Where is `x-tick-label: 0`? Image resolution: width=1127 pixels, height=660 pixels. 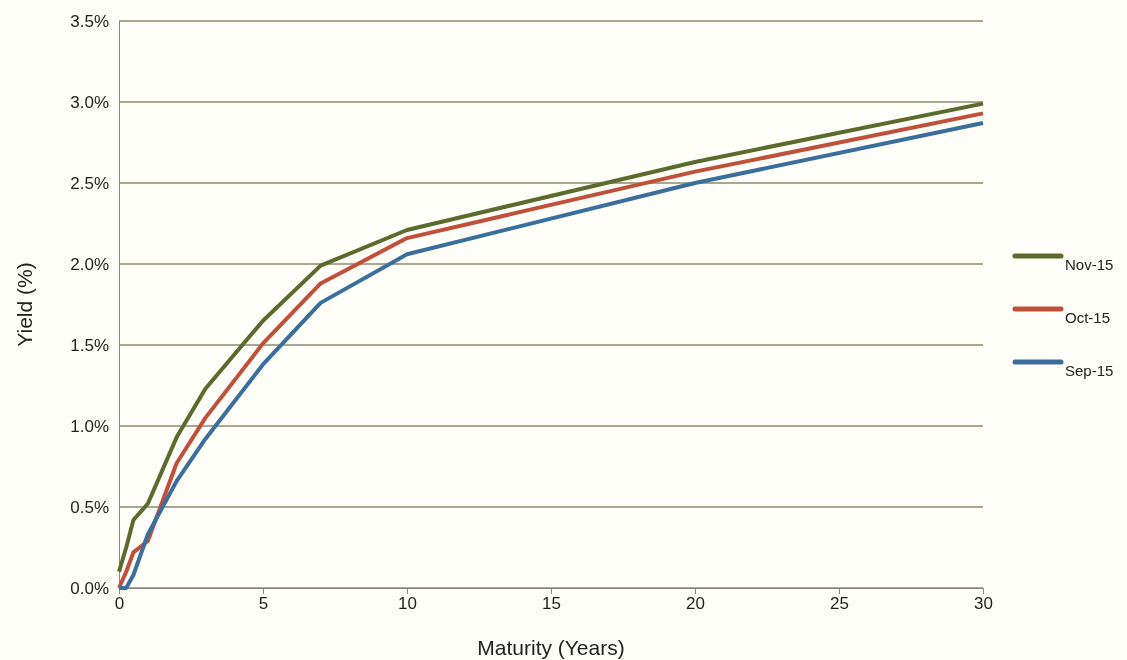 x-tick-label: 0 is located at coordinates (119, 604).